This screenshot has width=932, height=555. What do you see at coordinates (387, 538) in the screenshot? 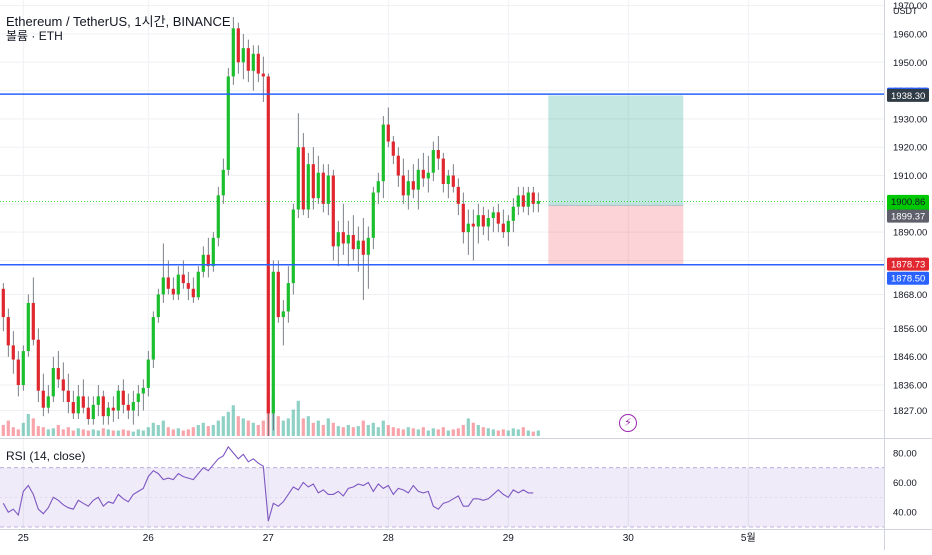
I see `time-axis: 25 26 27 28 29 30 5월` at bounding box center [387, 538].